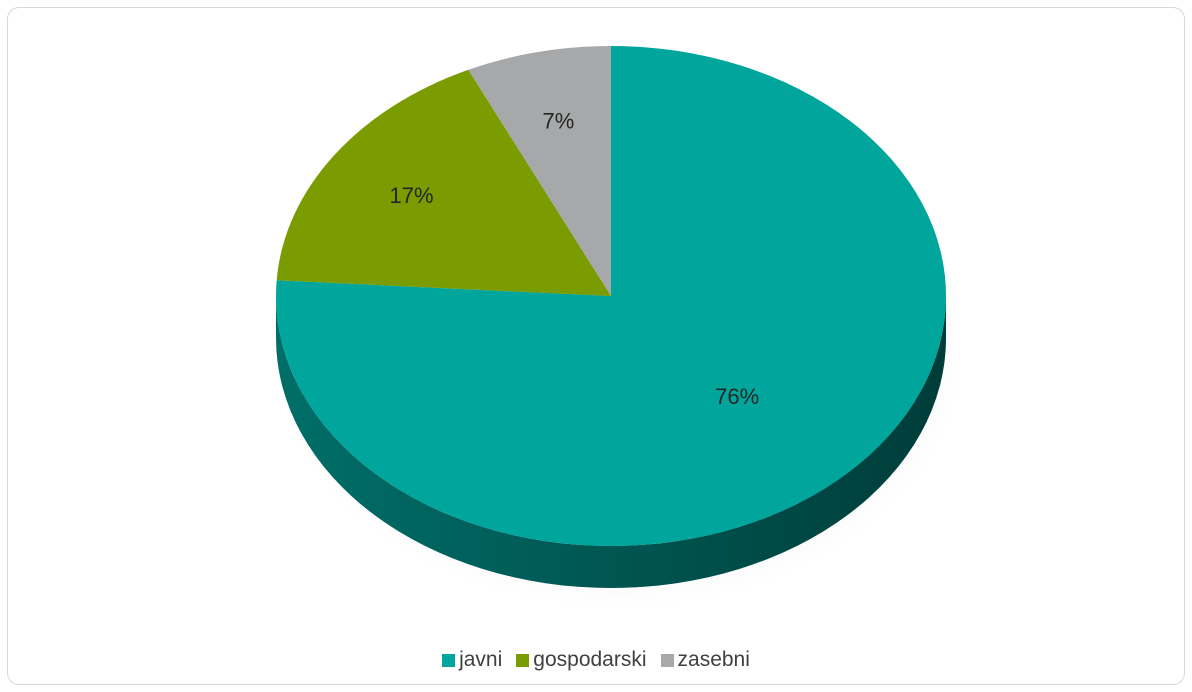  What do you see at coordinates (481, 659) in the screenshot?
I see `legend-label-javni: javni` at bounding box center [481, 659].